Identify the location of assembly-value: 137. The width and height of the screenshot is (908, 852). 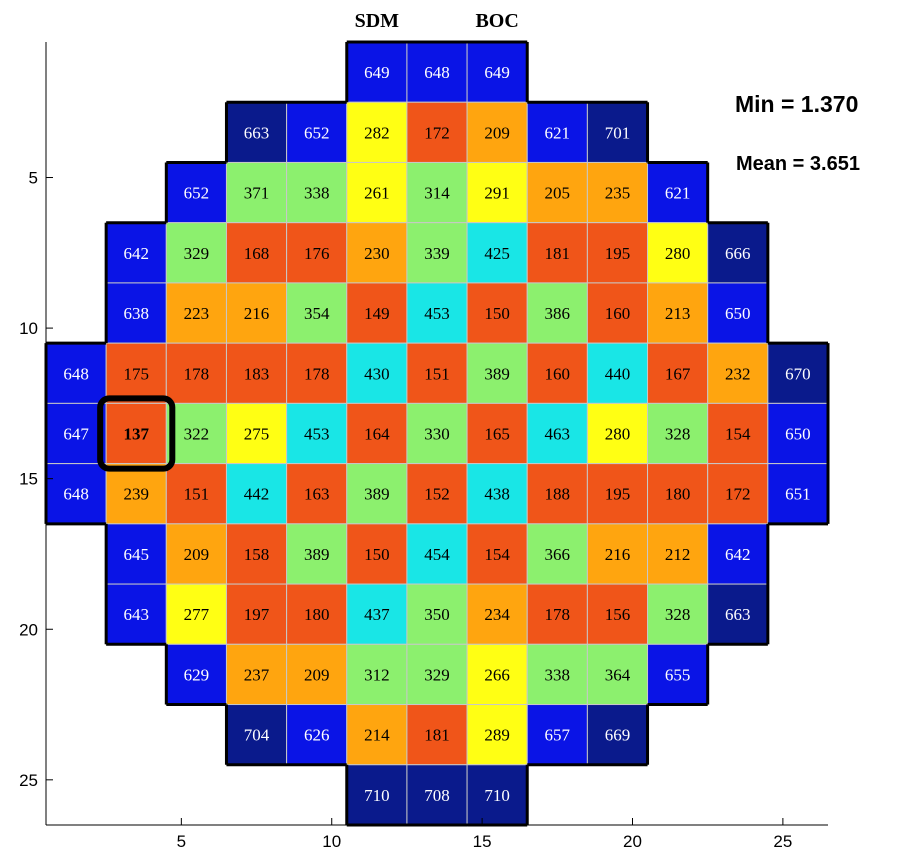
(136, 434).